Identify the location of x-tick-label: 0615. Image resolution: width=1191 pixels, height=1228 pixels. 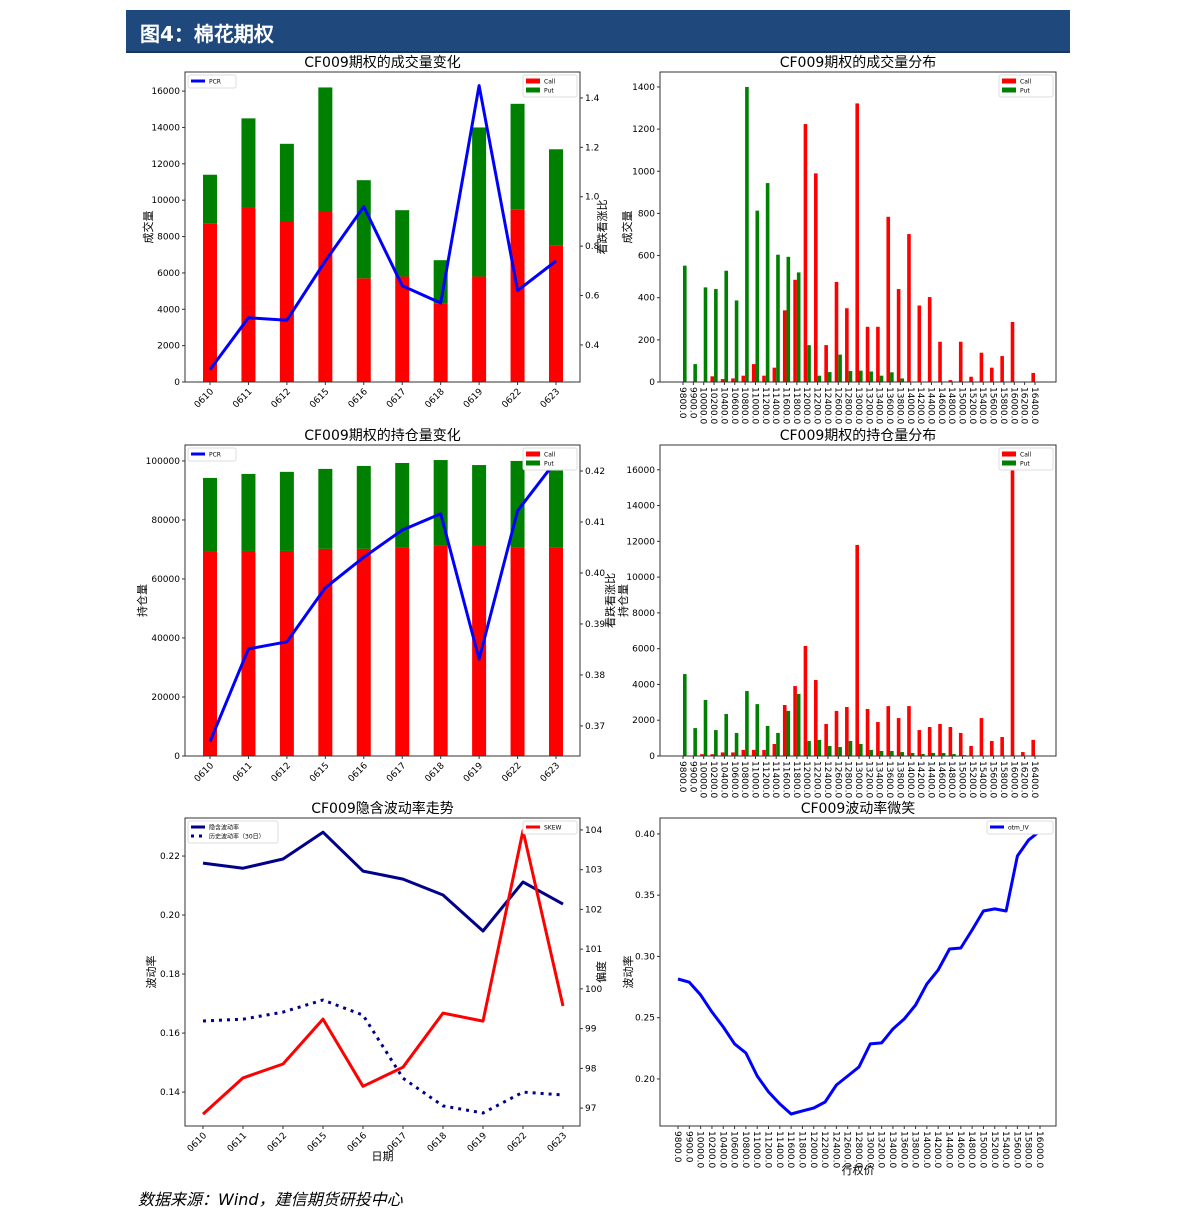
(319, 398).